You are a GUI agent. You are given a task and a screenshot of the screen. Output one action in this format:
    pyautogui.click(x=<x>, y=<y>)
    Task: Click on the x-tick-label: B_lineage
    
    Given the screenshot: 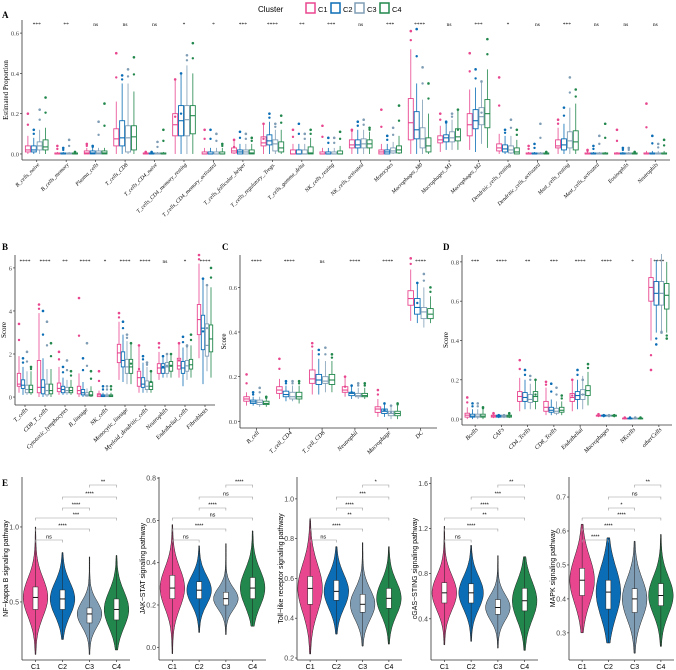 What is the action you would take?
    pyautogui.click(x=79, y=418)
    